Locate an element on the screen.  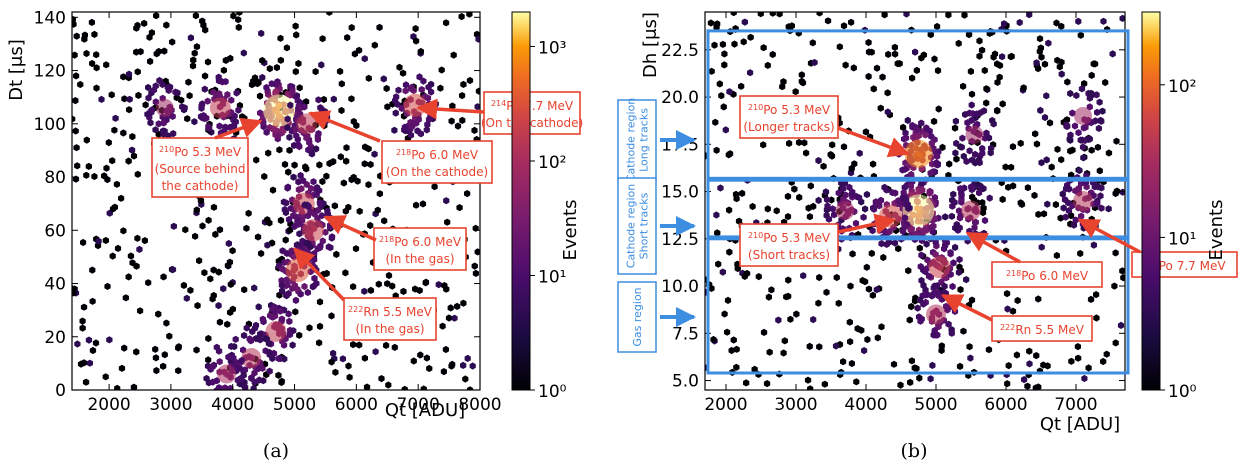
x-tick-label: 5000 is located at coordinates (294, 405).